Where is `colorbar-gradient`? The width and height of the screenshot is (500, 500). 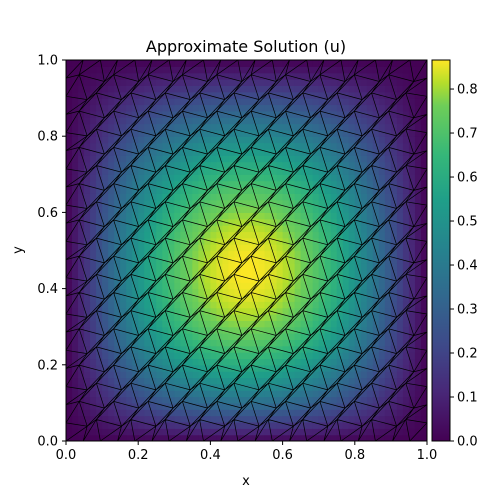
colorbar-gradient is located at coordinates (441, 250).